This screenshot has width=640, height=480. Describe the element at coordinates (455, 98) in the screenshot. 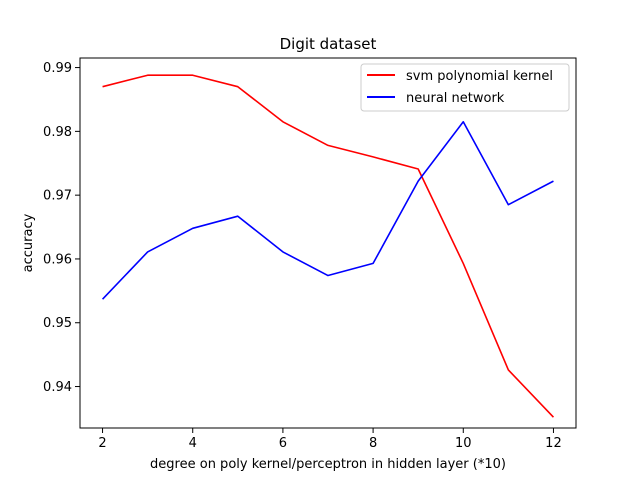

I see `legend-label-neural-network: neural network` at that location.